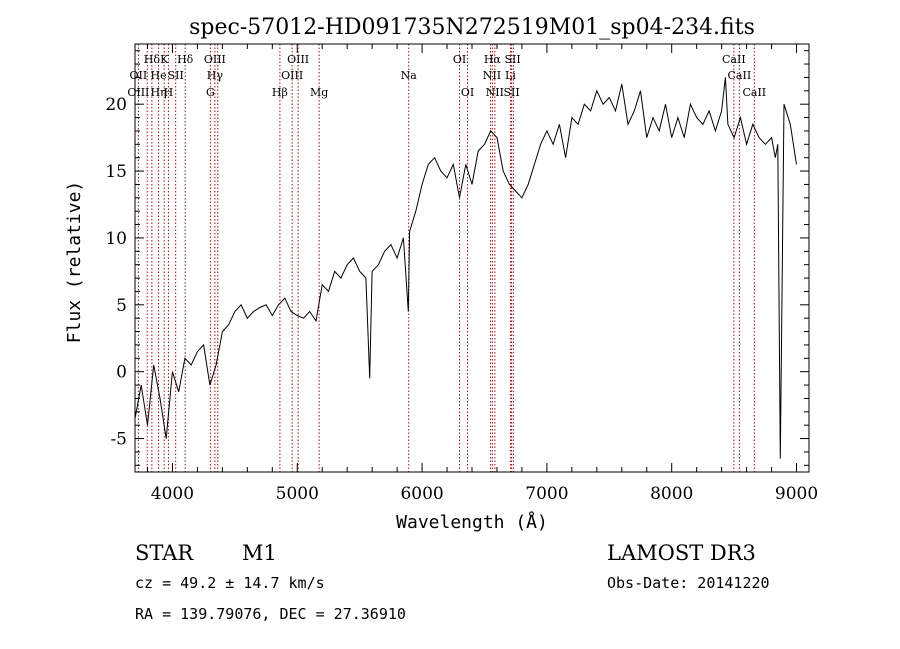  What do you see at coordinates (138, 92) in the screenshot?
I see `line-label-18: OIII` at bounding box center [138, 92].